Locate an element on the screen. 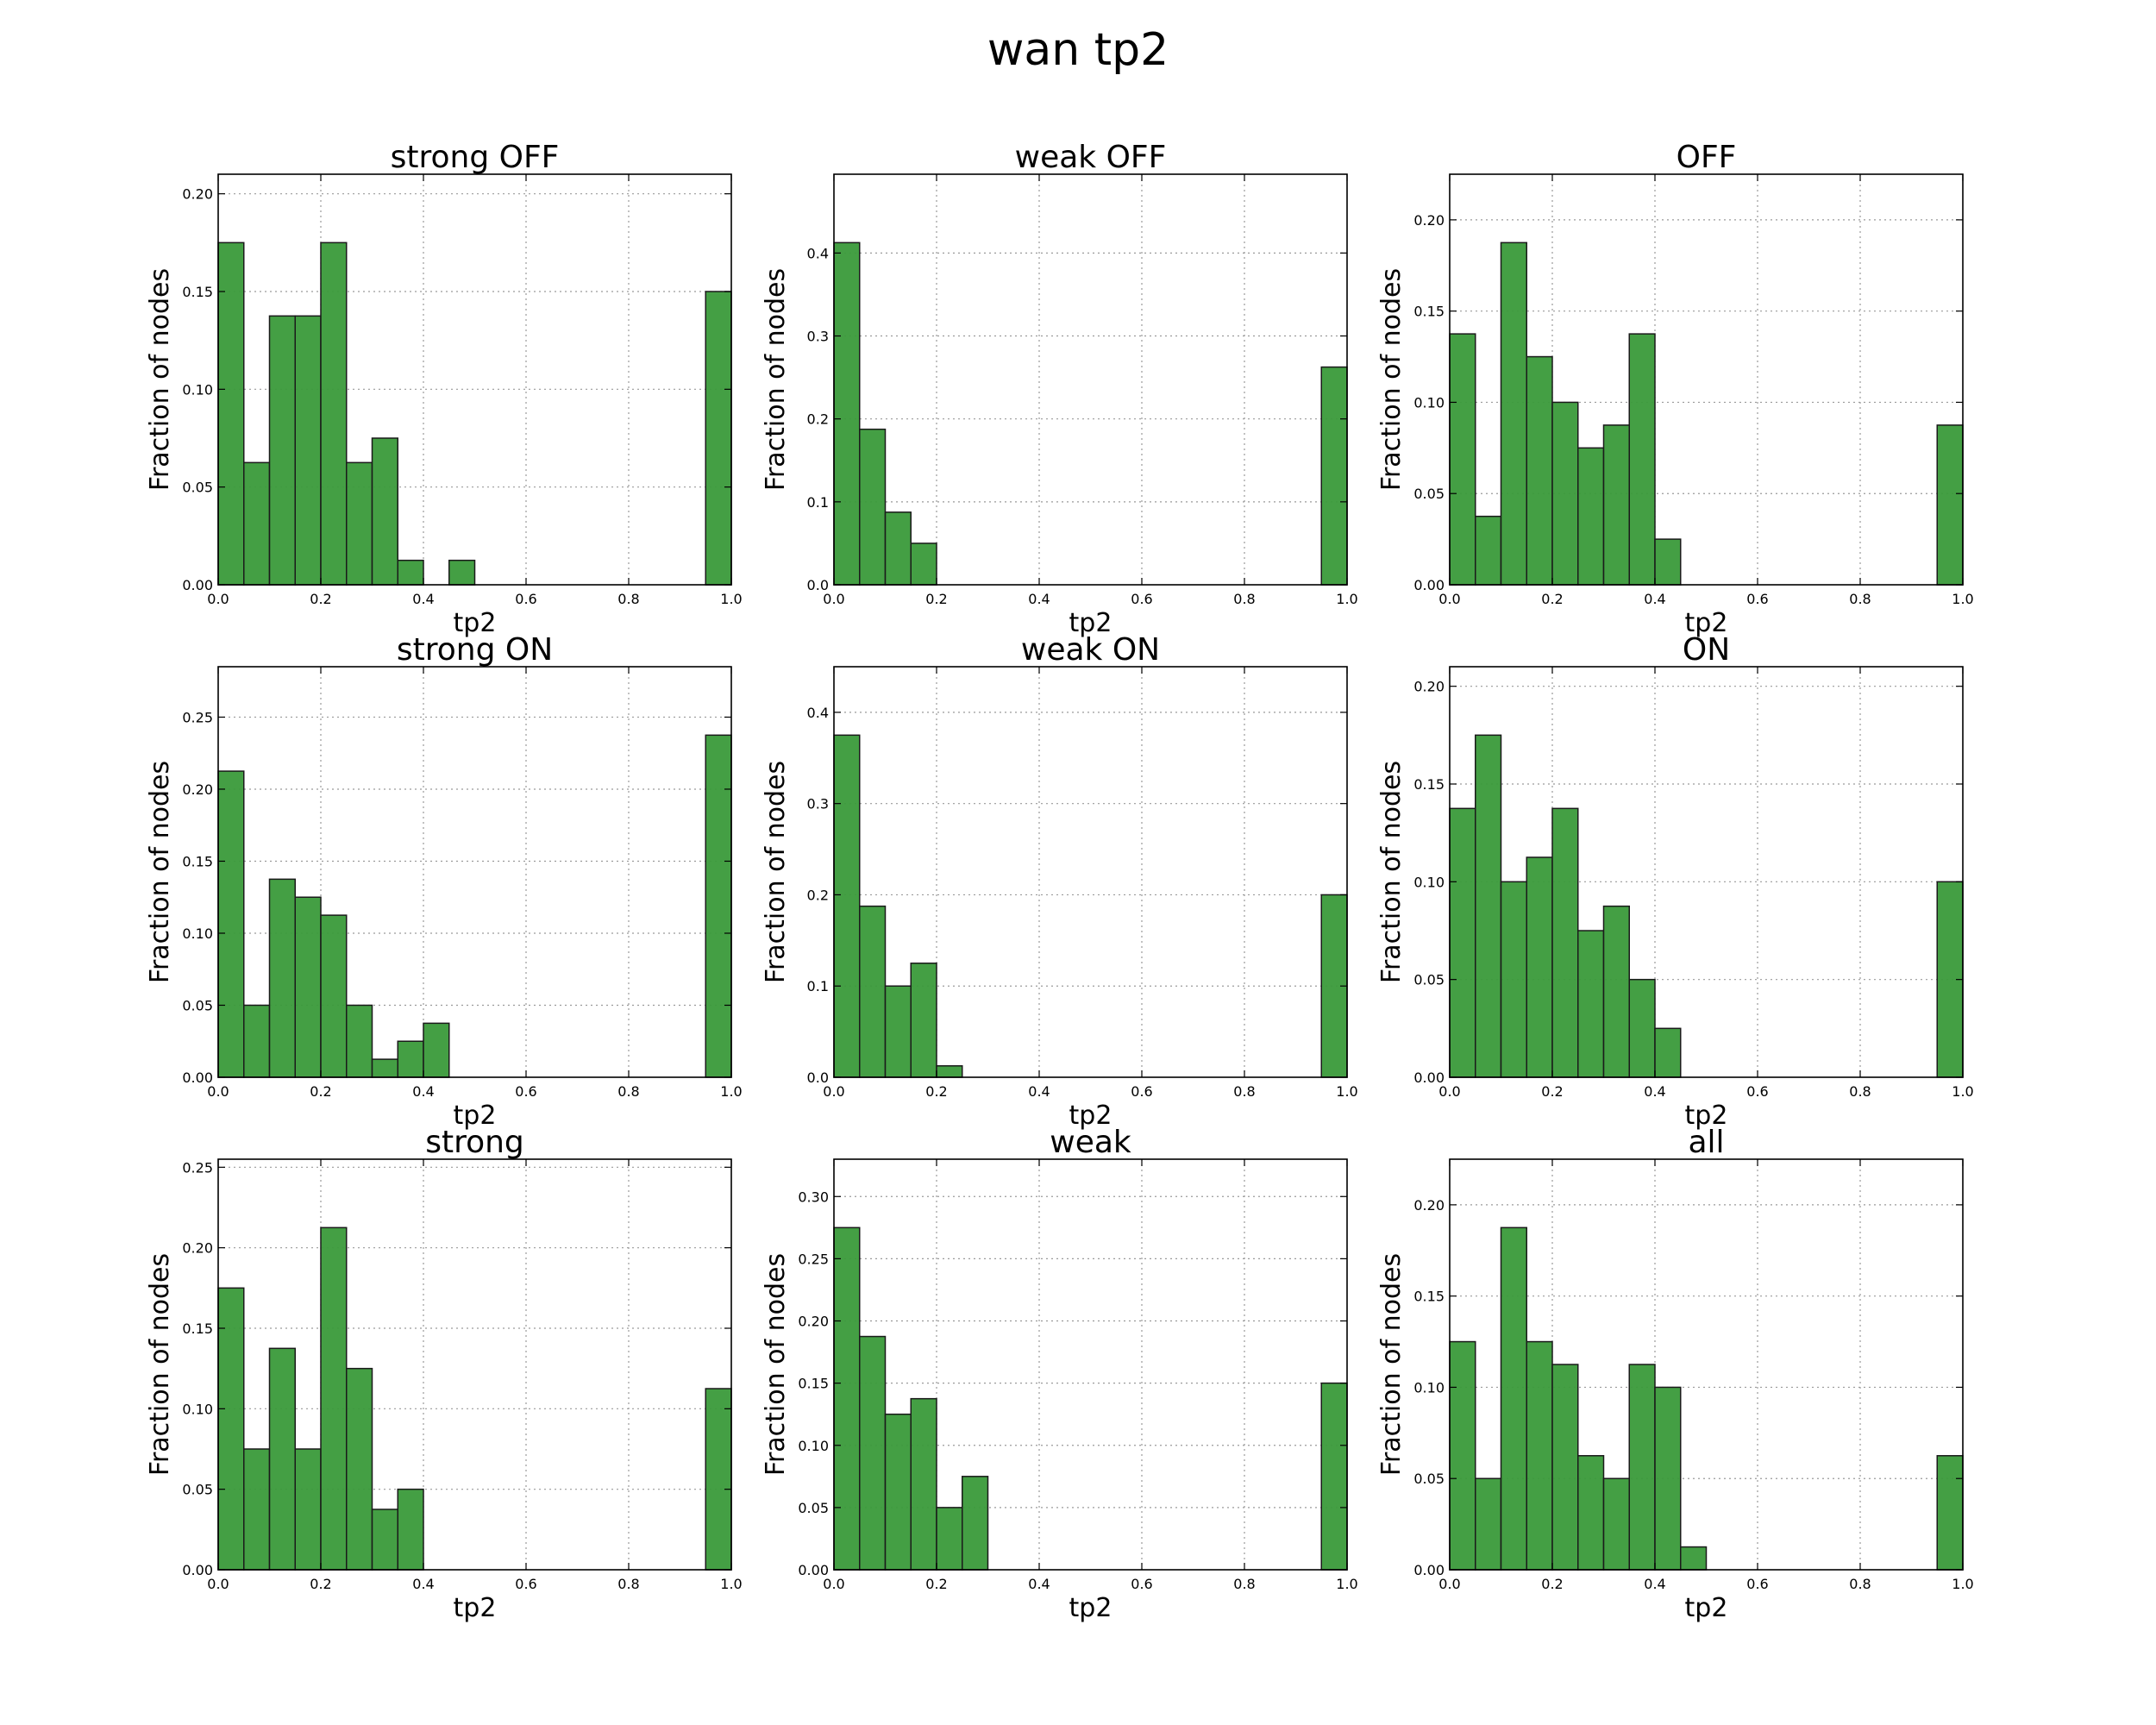  y-tick-label: 0.25 is located at coordinates (197, 717).